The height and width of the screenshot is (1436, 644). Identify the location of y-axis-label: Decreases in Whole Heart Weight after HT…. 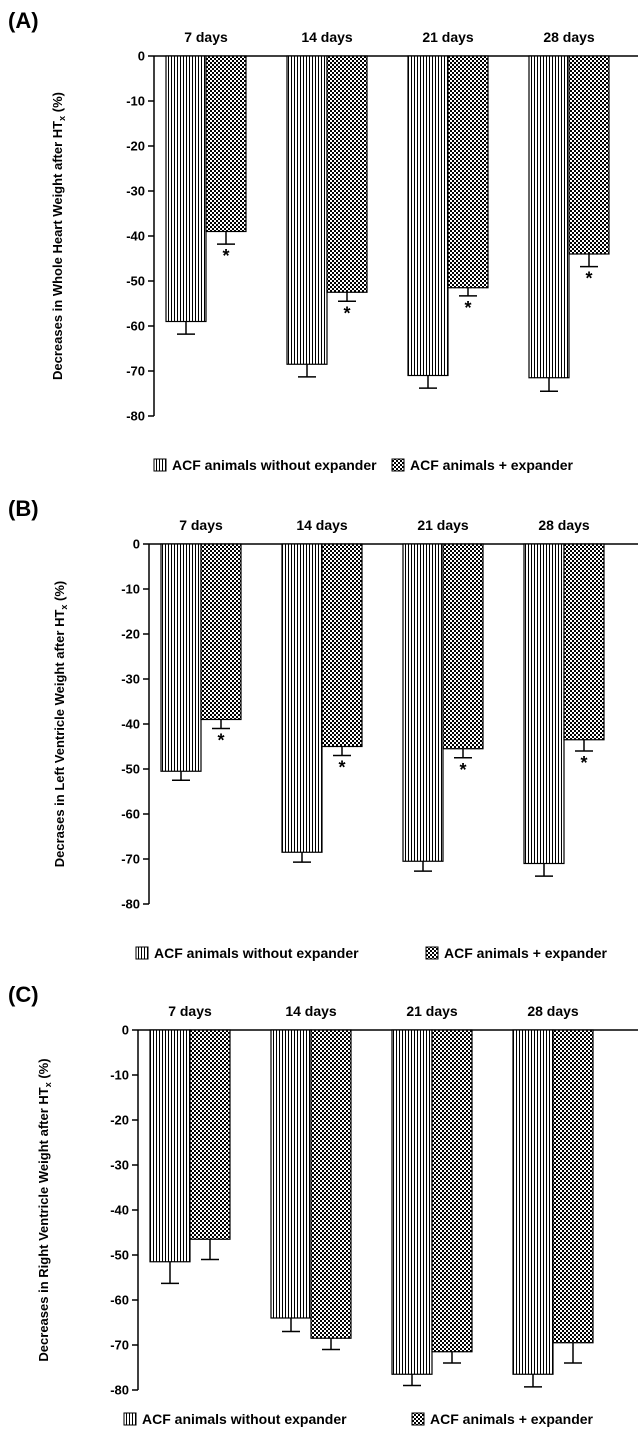
(58, 236).